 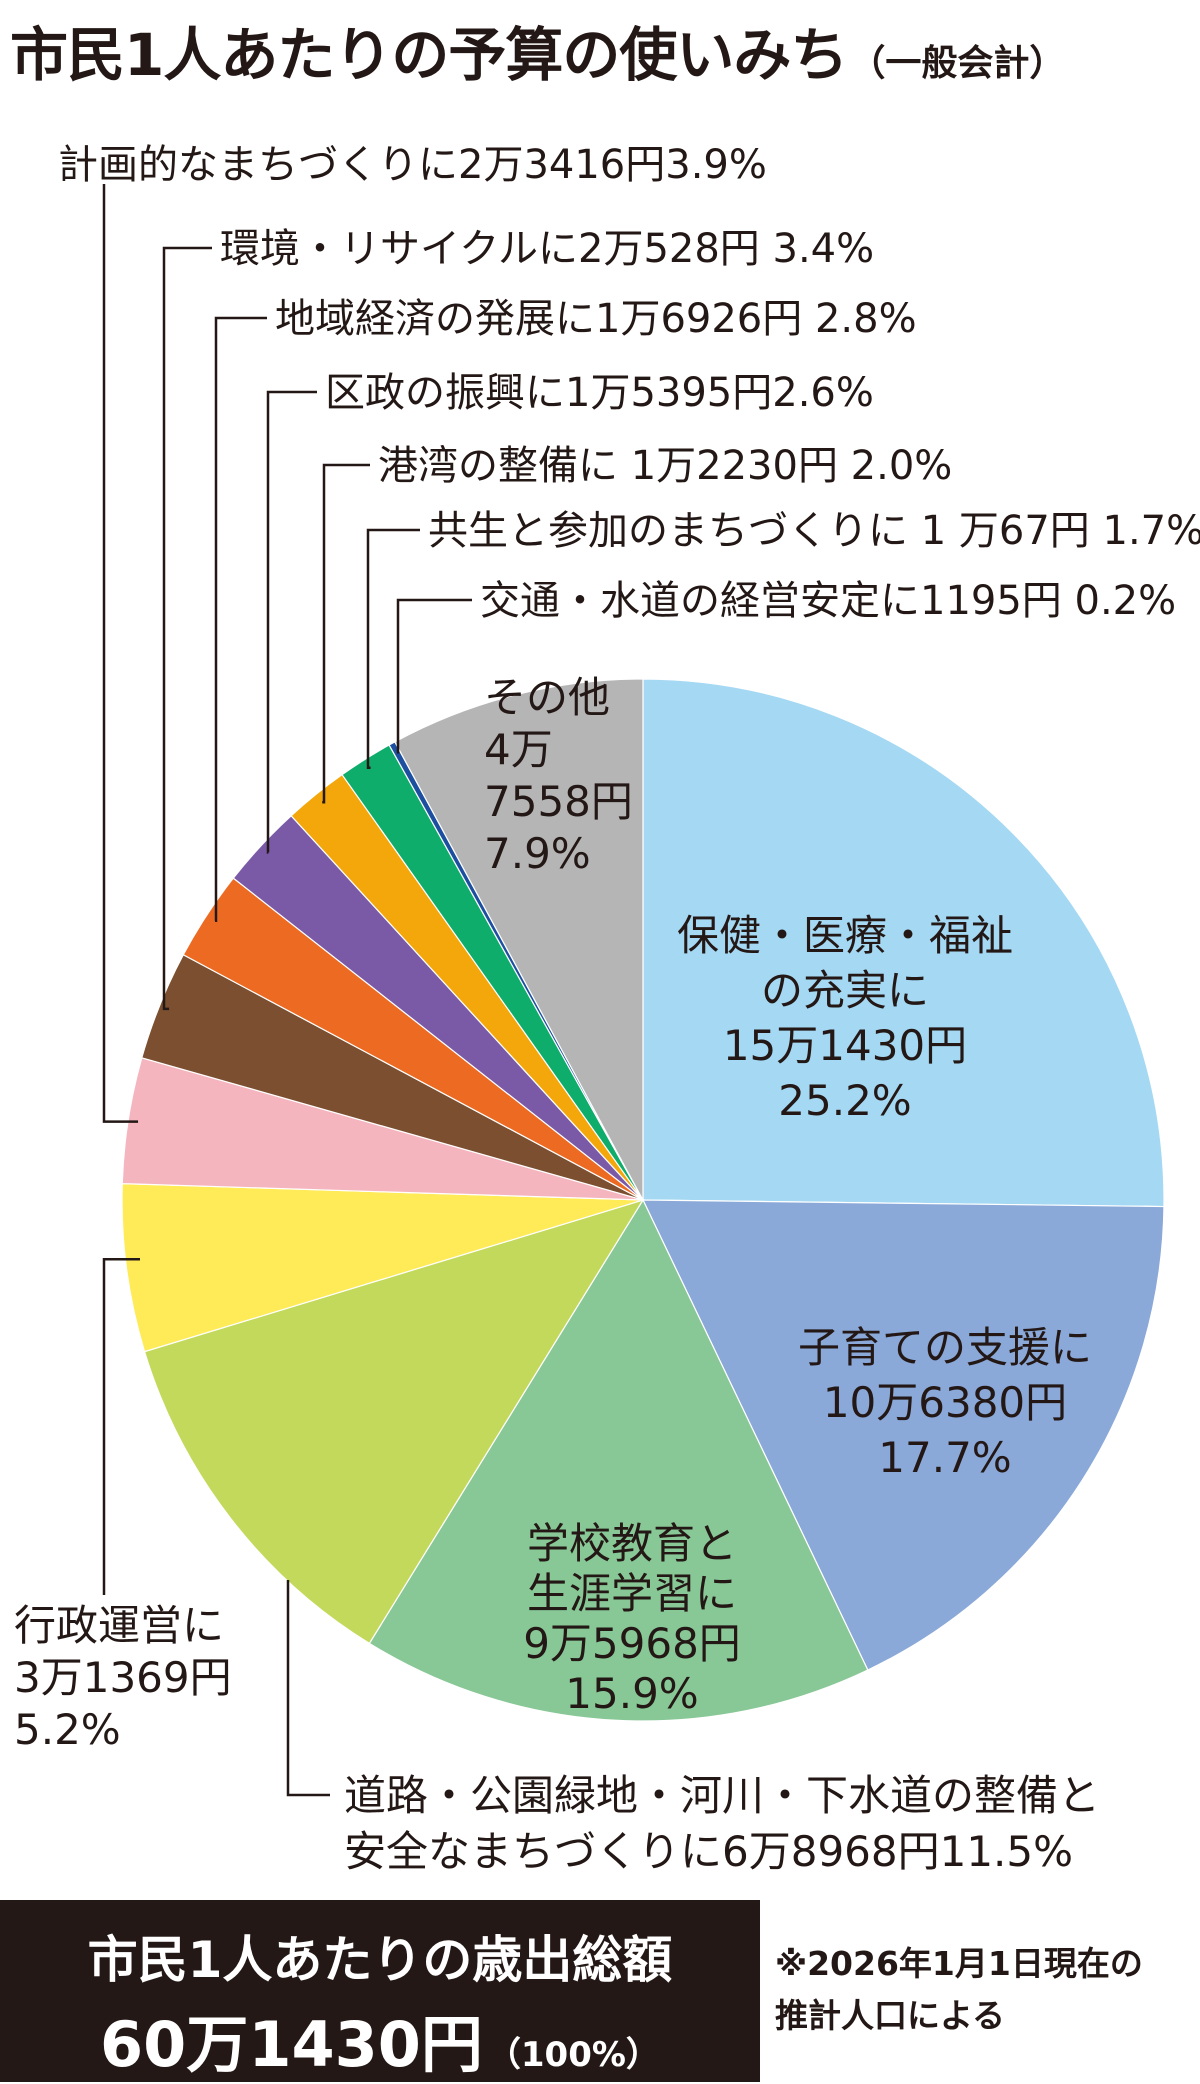 What do you see at coordinates (558, 801) in the screenshot?
I see `slice-label-inside: 7558円` at bounding box center [558, 801].